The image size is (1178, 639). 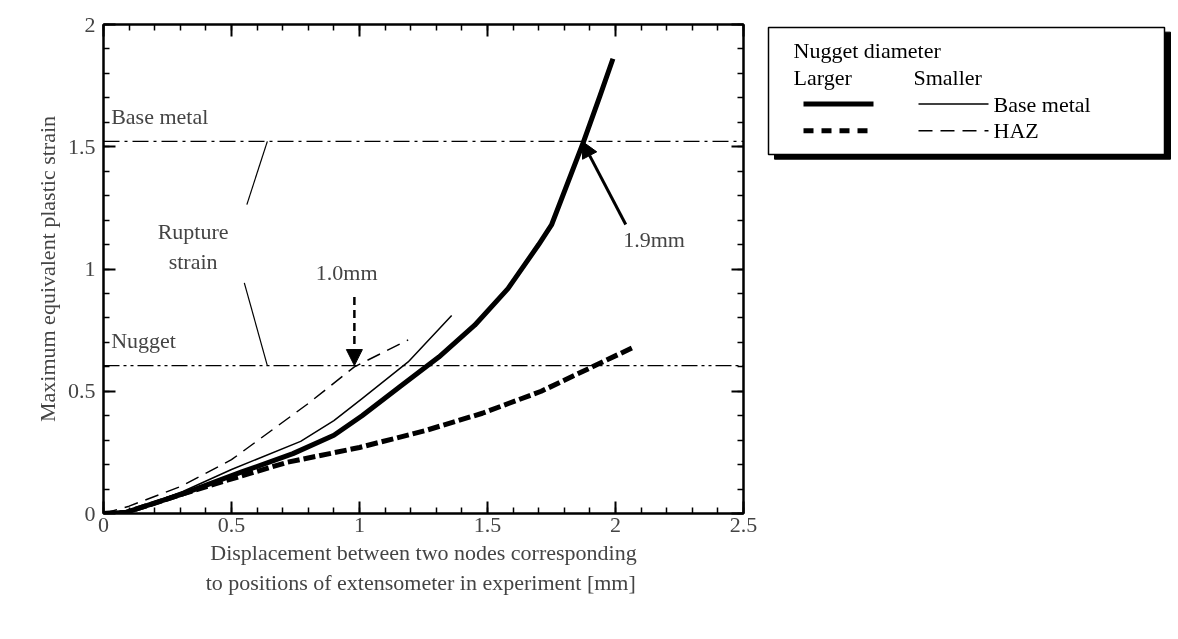 What do you see at coordinates (90, 268) in the screenshot?
I see `y-tick-label: 1` at bounding box center [90, 268].